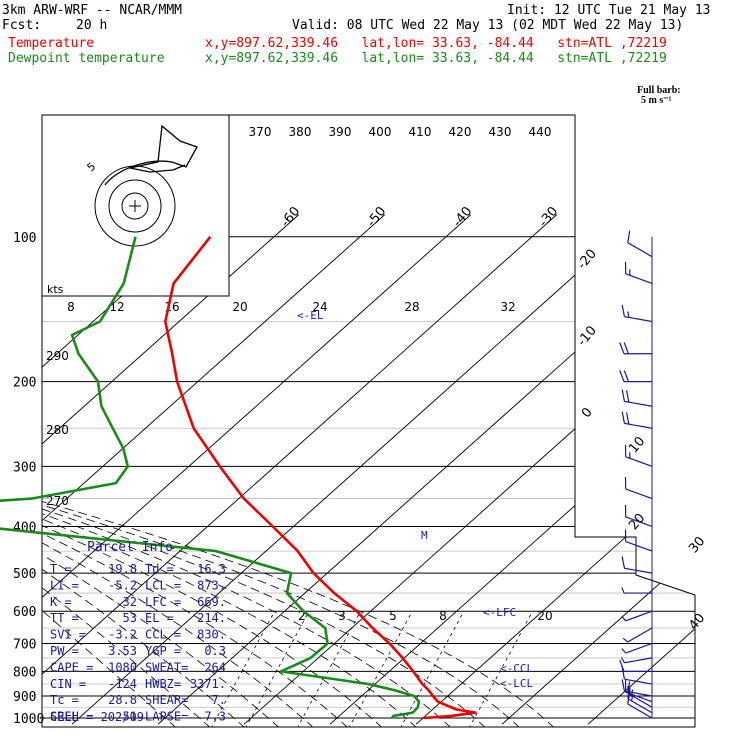 Image resolution: width=740 pixels, height=740 pixels. What do you see at coordinates (122, 684) in the screenshot?
I see `parcel-value-left: -124` at bounding box center [122, 684].